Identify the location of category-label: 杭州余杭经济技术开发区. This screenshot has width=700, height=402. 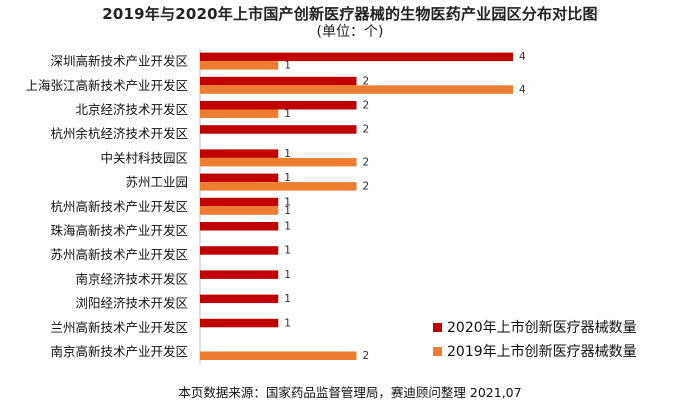
(119, 133).